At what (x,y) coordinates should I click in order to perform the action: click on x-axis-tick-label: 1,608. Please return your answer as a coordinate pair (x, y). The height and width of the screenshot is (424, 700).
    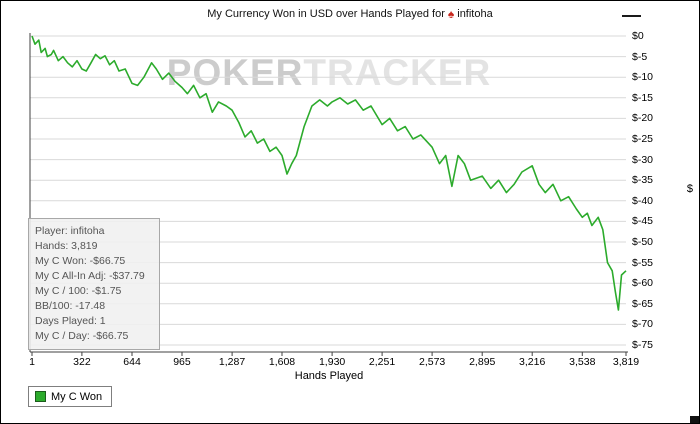
    Looking at the image, I should click on (282, 362).